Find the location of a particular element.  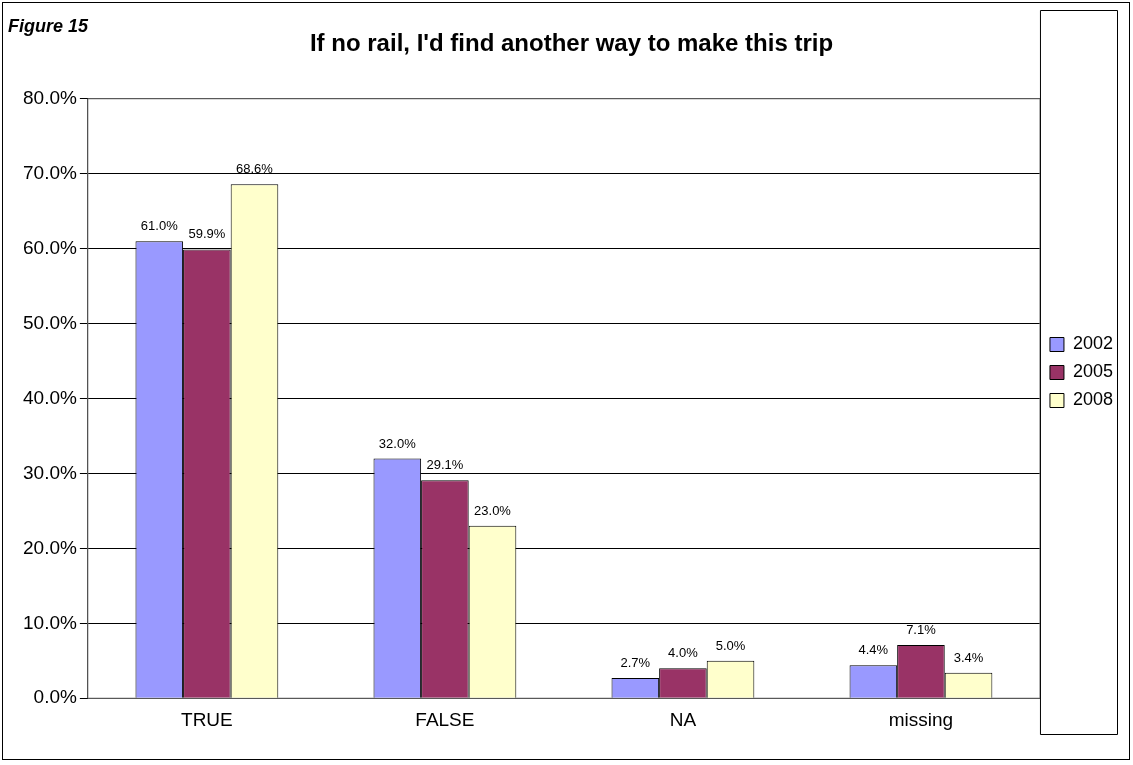

data-label: 3.4% is located at coordinates (968, 657).